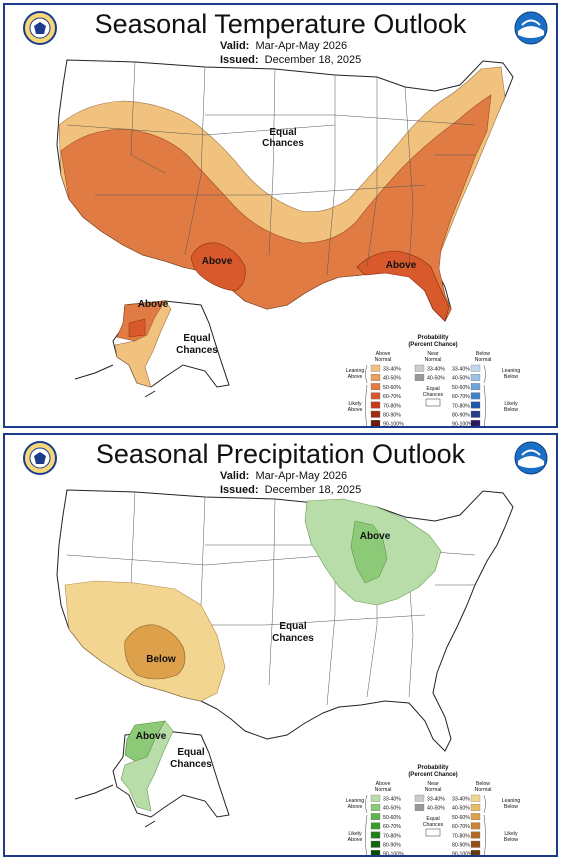 Image resolution: width=563 pixels, height=861 pixels. Describe the element at coordinates (432, 389) in the screenshot. I see `legend-equal: Equal` at that location.